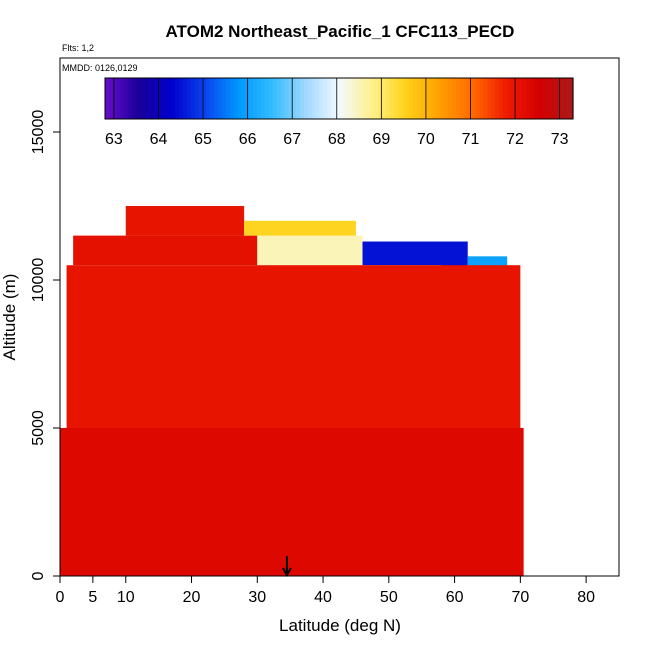 This screenshot has height=650, width=650. I want to click on y-tick-label: 5000, so click(38, 428).